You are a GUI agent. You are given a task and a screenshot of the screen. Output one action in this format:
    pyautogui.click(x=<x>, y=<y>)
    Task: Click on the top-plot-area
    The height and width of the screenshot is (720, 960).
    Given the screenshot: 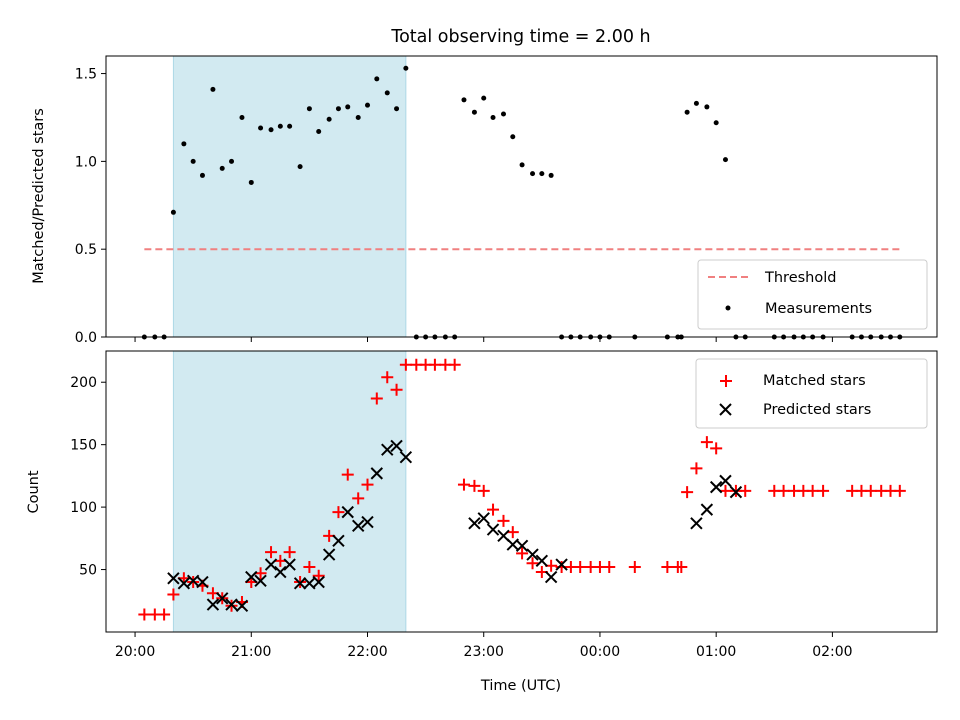 What is the action you would take?
    pyautogui.click(x=289, y=196)
    